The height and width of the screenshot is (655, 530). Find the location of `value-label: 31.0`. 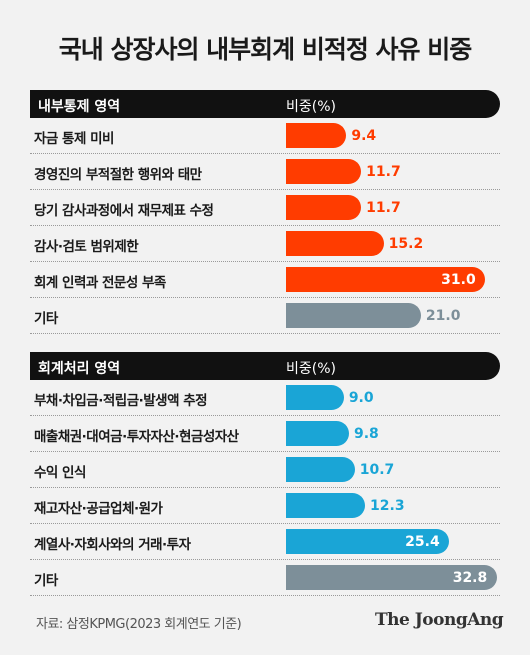

value-label: 31.0 is located at coordinates (458, 280).